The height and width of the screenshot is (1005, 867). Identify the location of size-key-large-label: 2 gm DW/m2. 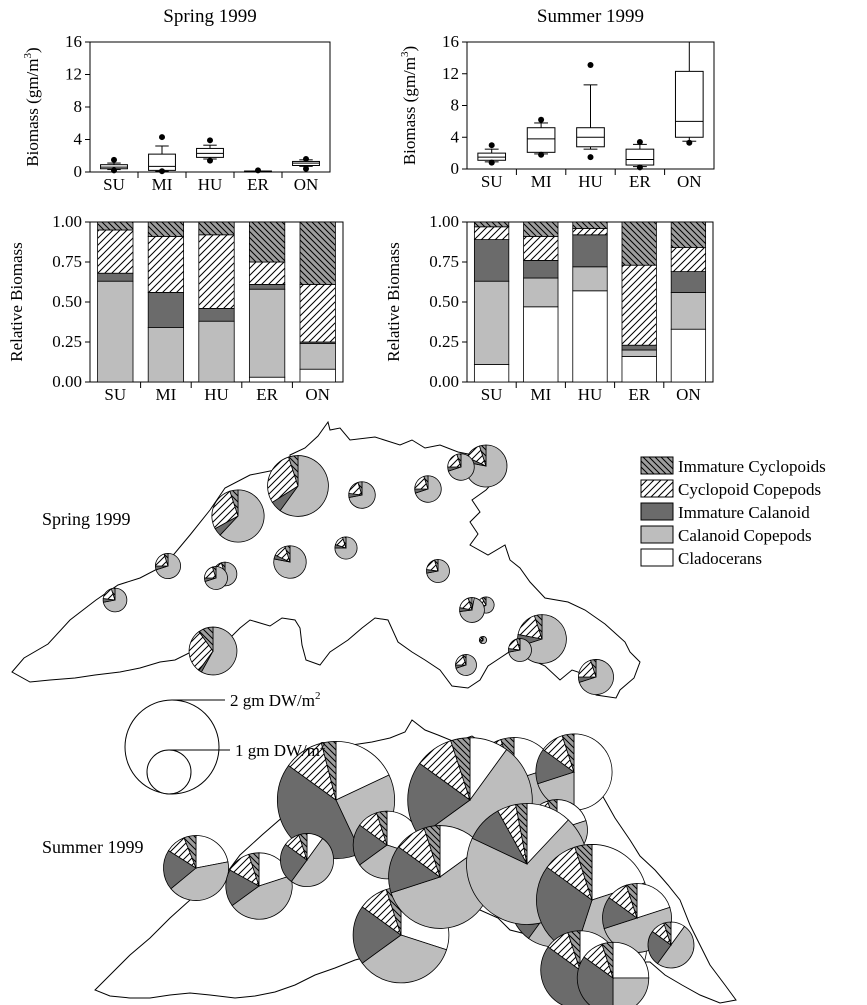
(275, 700).